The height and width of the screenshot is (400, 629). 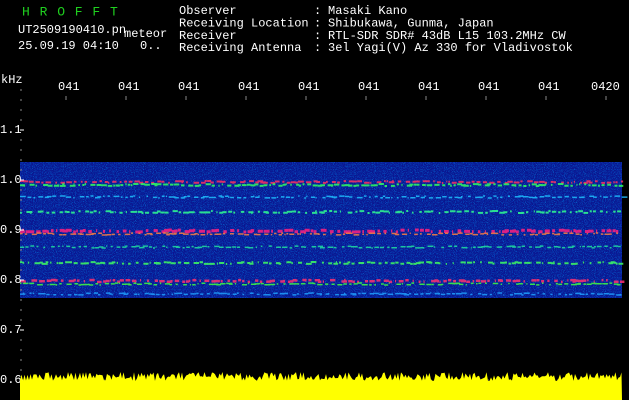 What do you see at coordinates (11, 280) in the screenshot?
I see `freq-label: 0.8` at bounding box center [11, 280].